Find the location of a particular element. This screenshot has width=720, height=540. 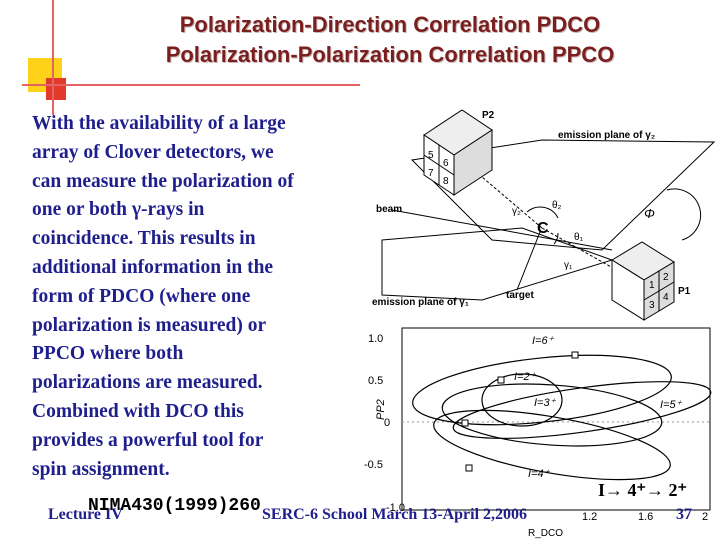

crystal-label: 7 is located at coordinates (431, 173).